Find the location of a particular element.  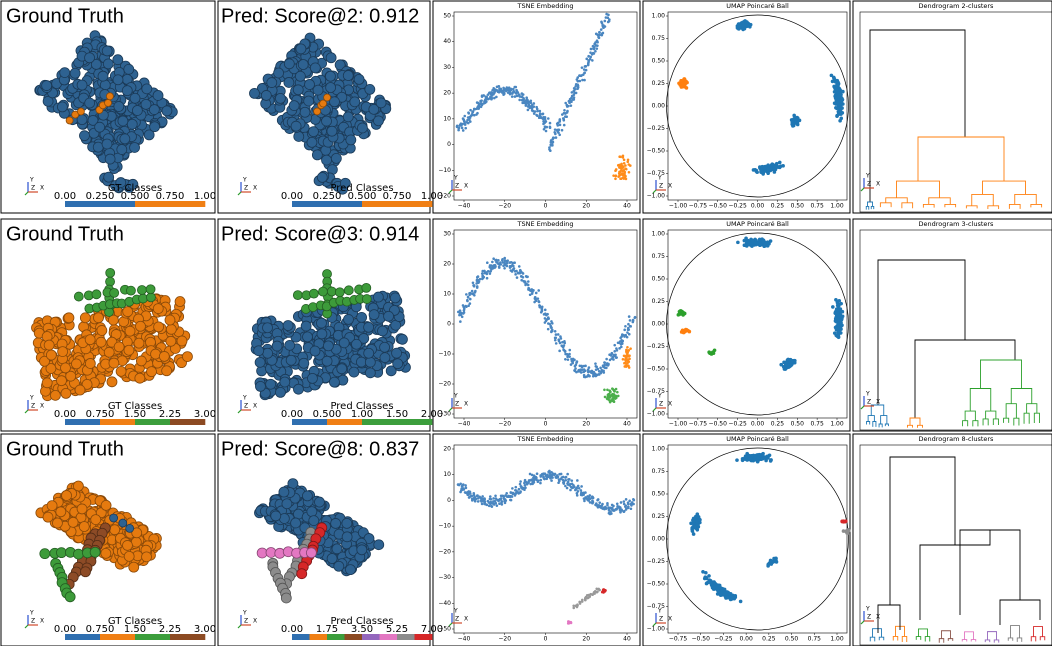

panel-frame is located at coordinates (952, 539).